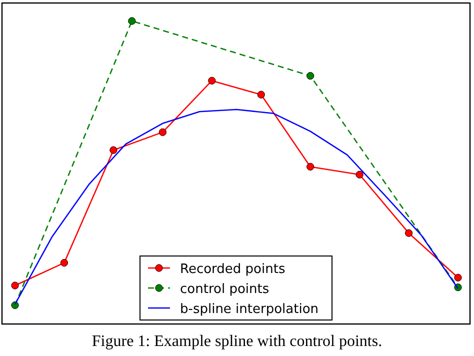 The width and height of the screenshot is (474, 356). I want to click on legend-label: control points, so click(225, 289).